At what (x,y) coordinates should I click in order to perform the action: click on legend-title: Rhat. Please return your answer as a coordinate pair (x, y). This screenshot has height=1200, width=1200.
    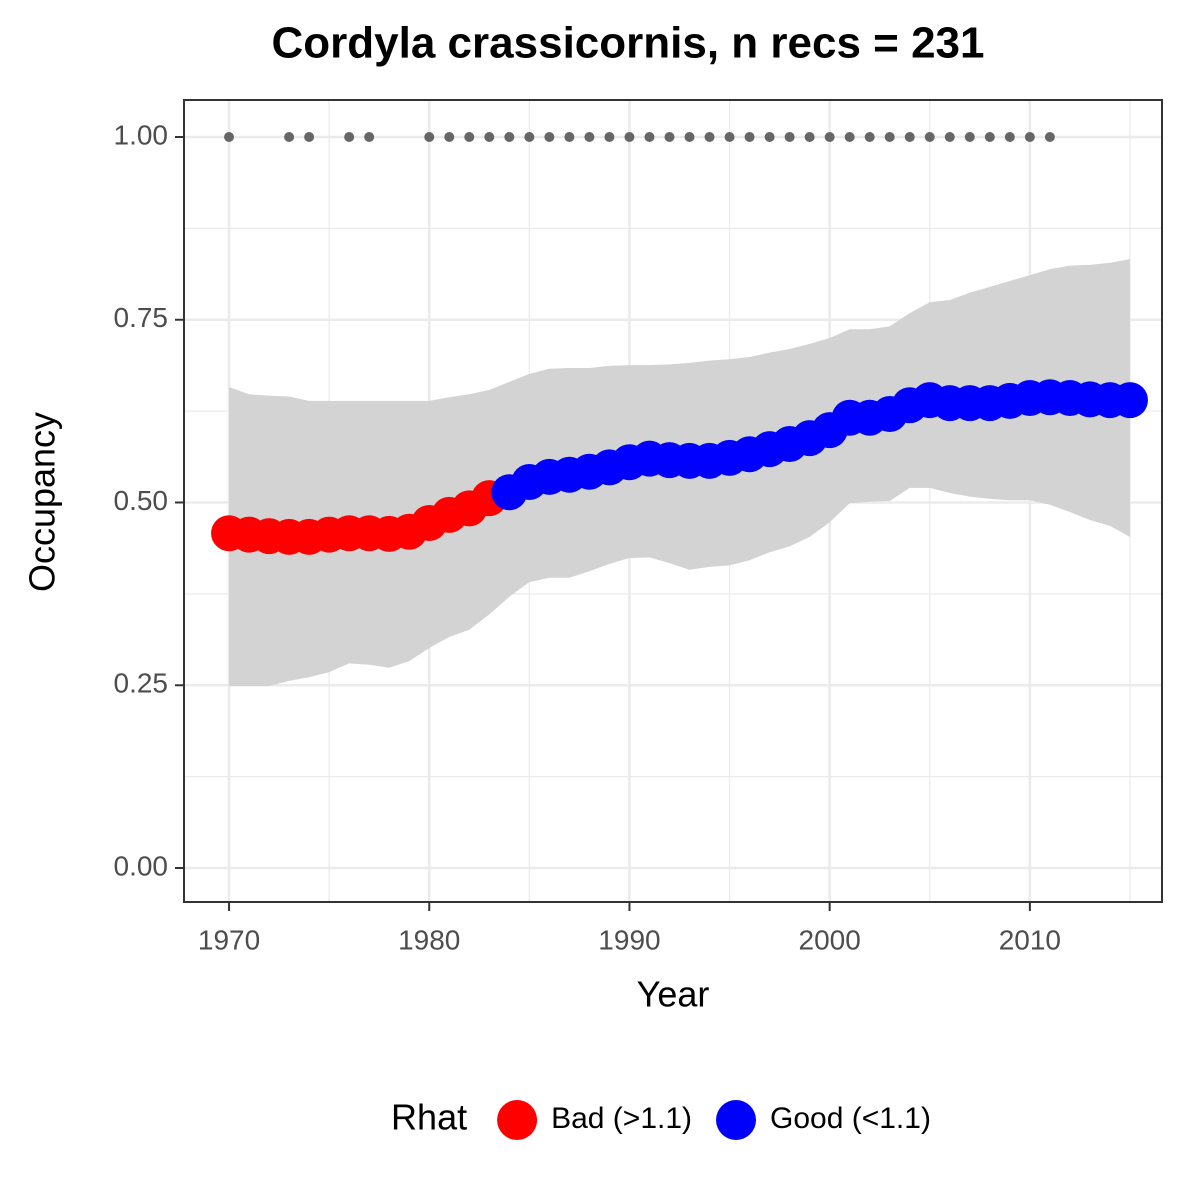
    Looking at the image, I should click on (429, 1117).